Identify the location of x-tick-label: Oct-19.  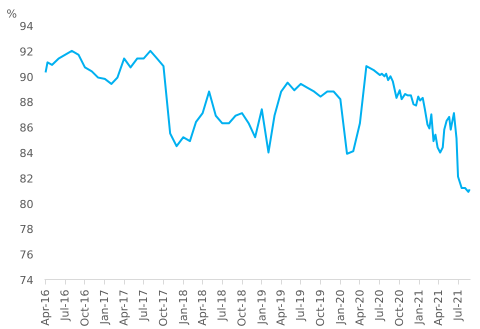
(321, 307).